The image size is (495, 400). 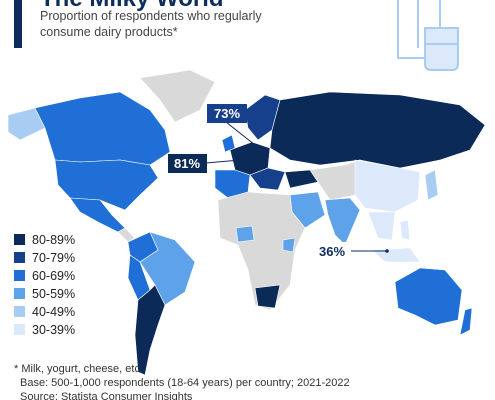 I want to click on new-zealand, so click(x=466, y=321).